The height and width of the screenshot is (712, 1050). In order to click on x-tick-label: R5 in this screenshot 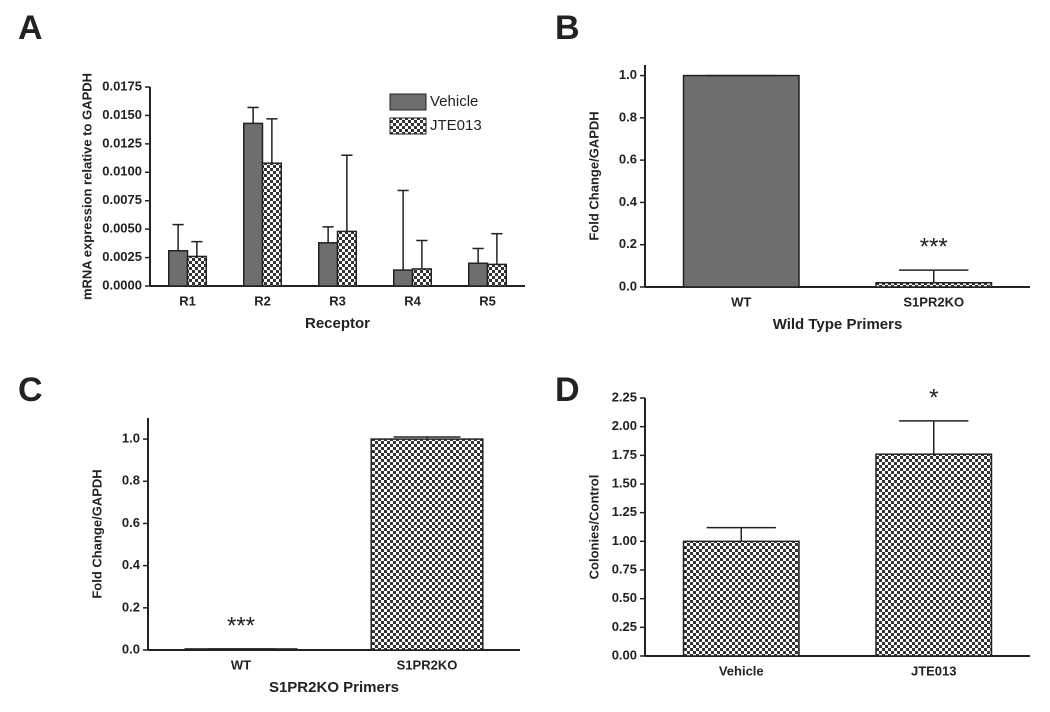, I will do `click(487, 300)`.